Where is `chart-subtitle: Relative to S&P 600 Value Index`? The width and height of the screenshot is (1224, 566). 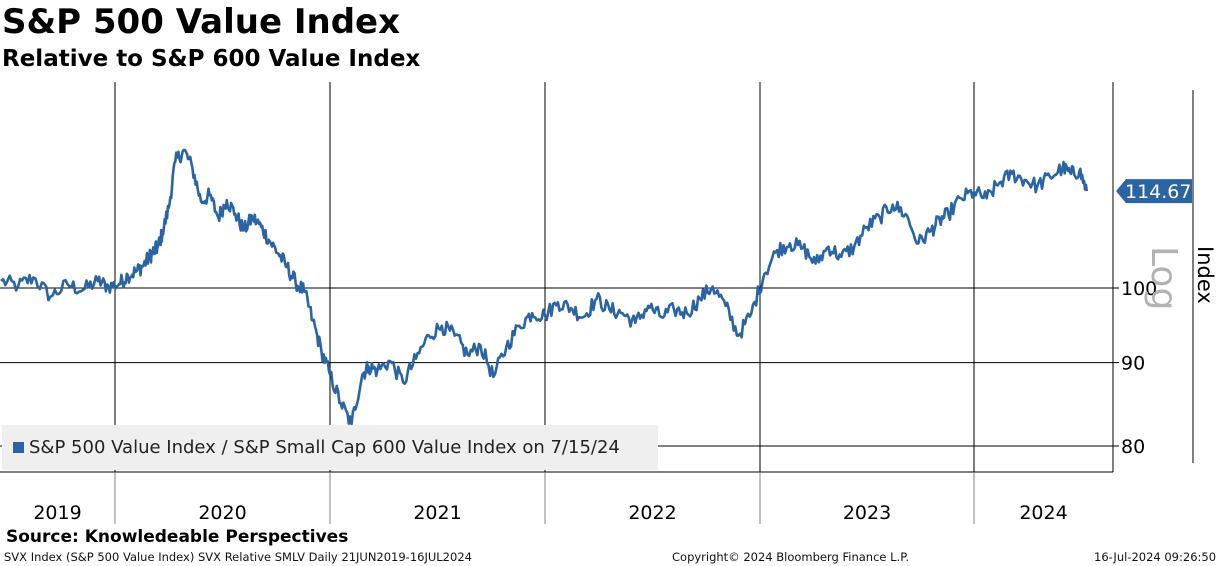 chart-subtitle: Relative to S&P 600 Value Index is located at coordinates (211, 59).